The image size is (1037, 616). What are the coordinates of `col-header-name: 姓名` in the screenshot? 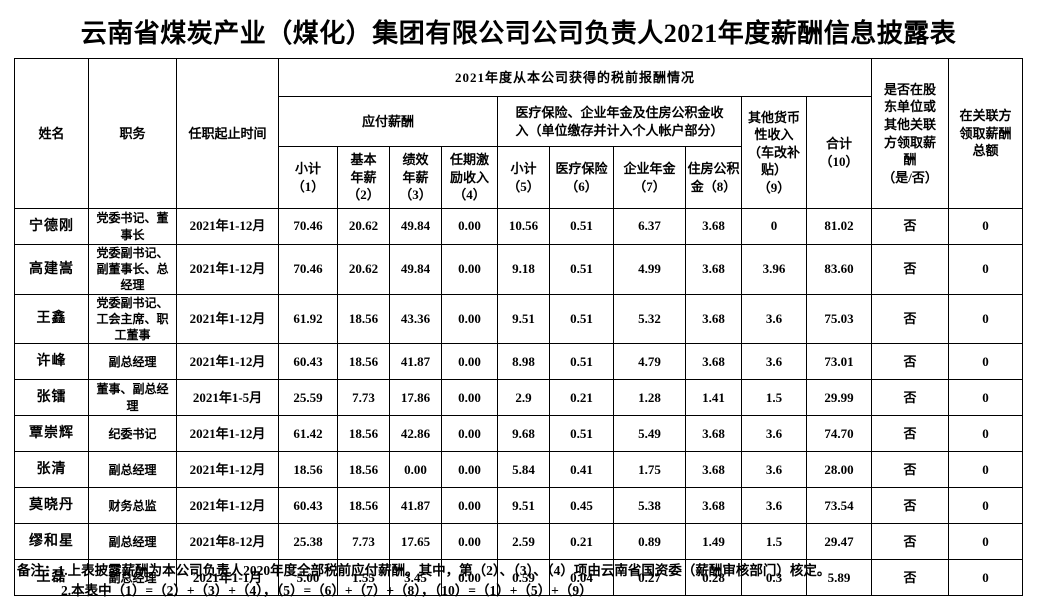 It's located at (51, 133).